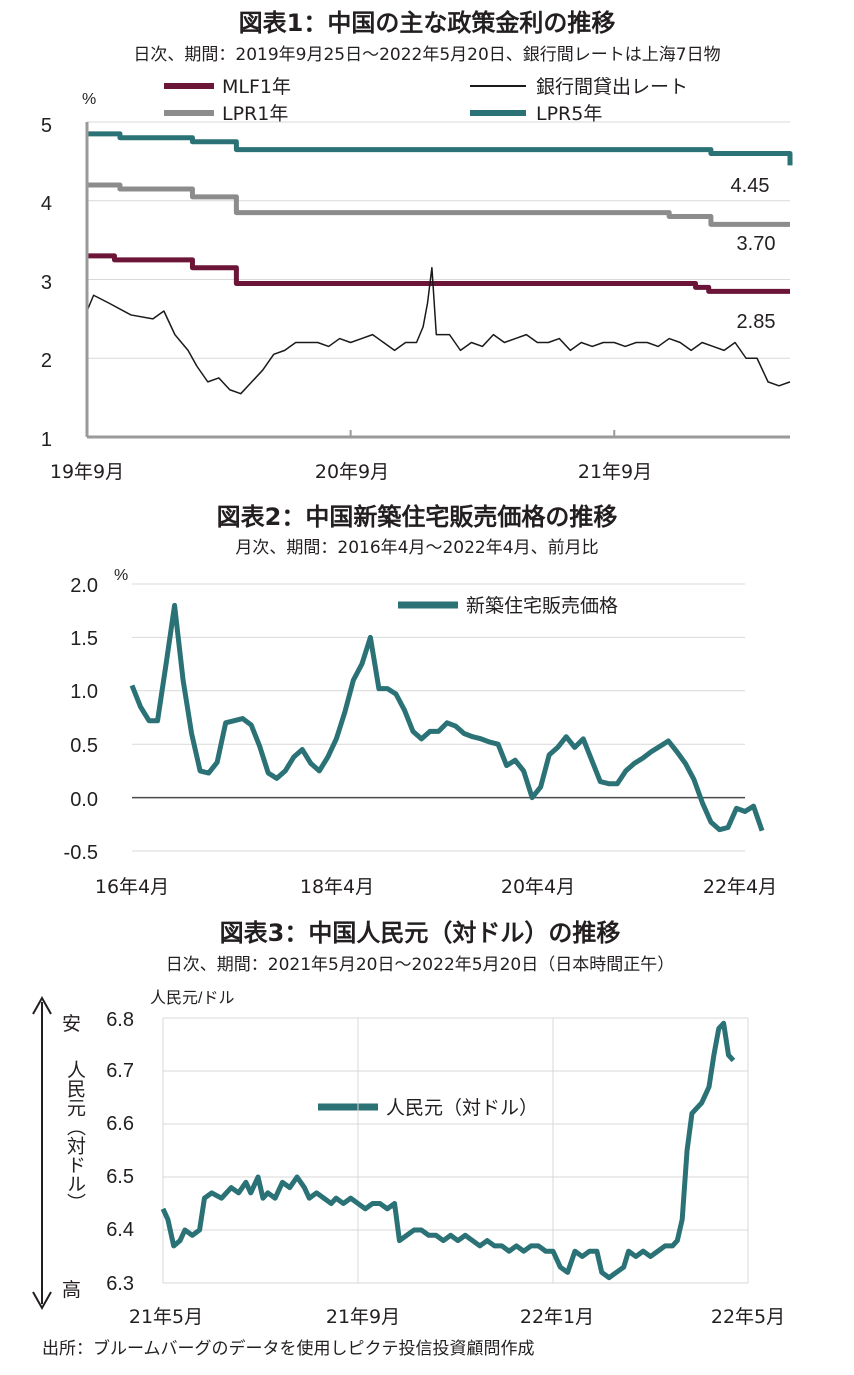 The width and height of the screenshot is (854, 1375). What do you see at coordinates (756, 244) in the screenshot?
I see `chart1-annotation-lpr1: 3.70` at bounding box center [756, 244].